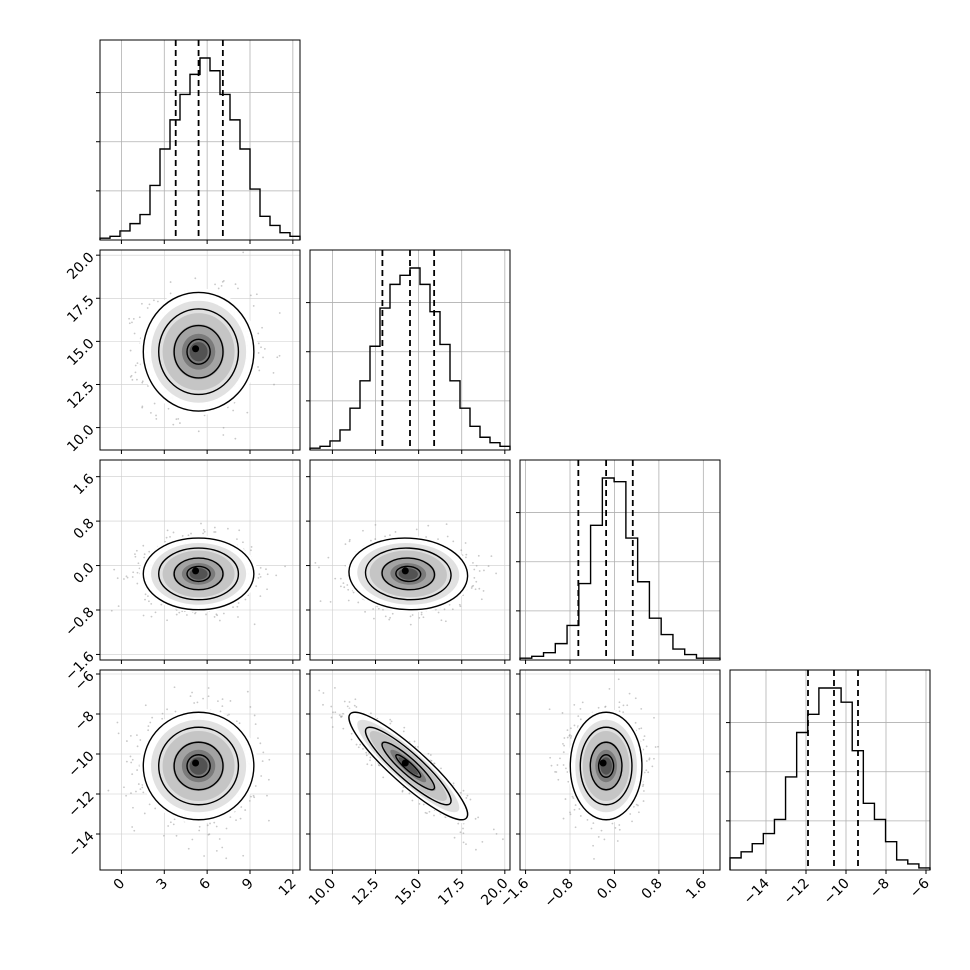 Image resolution: width=970 pixels, height=970 pixels. What do you see at coordinates (200, 148) in the screenshot?
I see `histogram-step` at bounding box center [200, 148].